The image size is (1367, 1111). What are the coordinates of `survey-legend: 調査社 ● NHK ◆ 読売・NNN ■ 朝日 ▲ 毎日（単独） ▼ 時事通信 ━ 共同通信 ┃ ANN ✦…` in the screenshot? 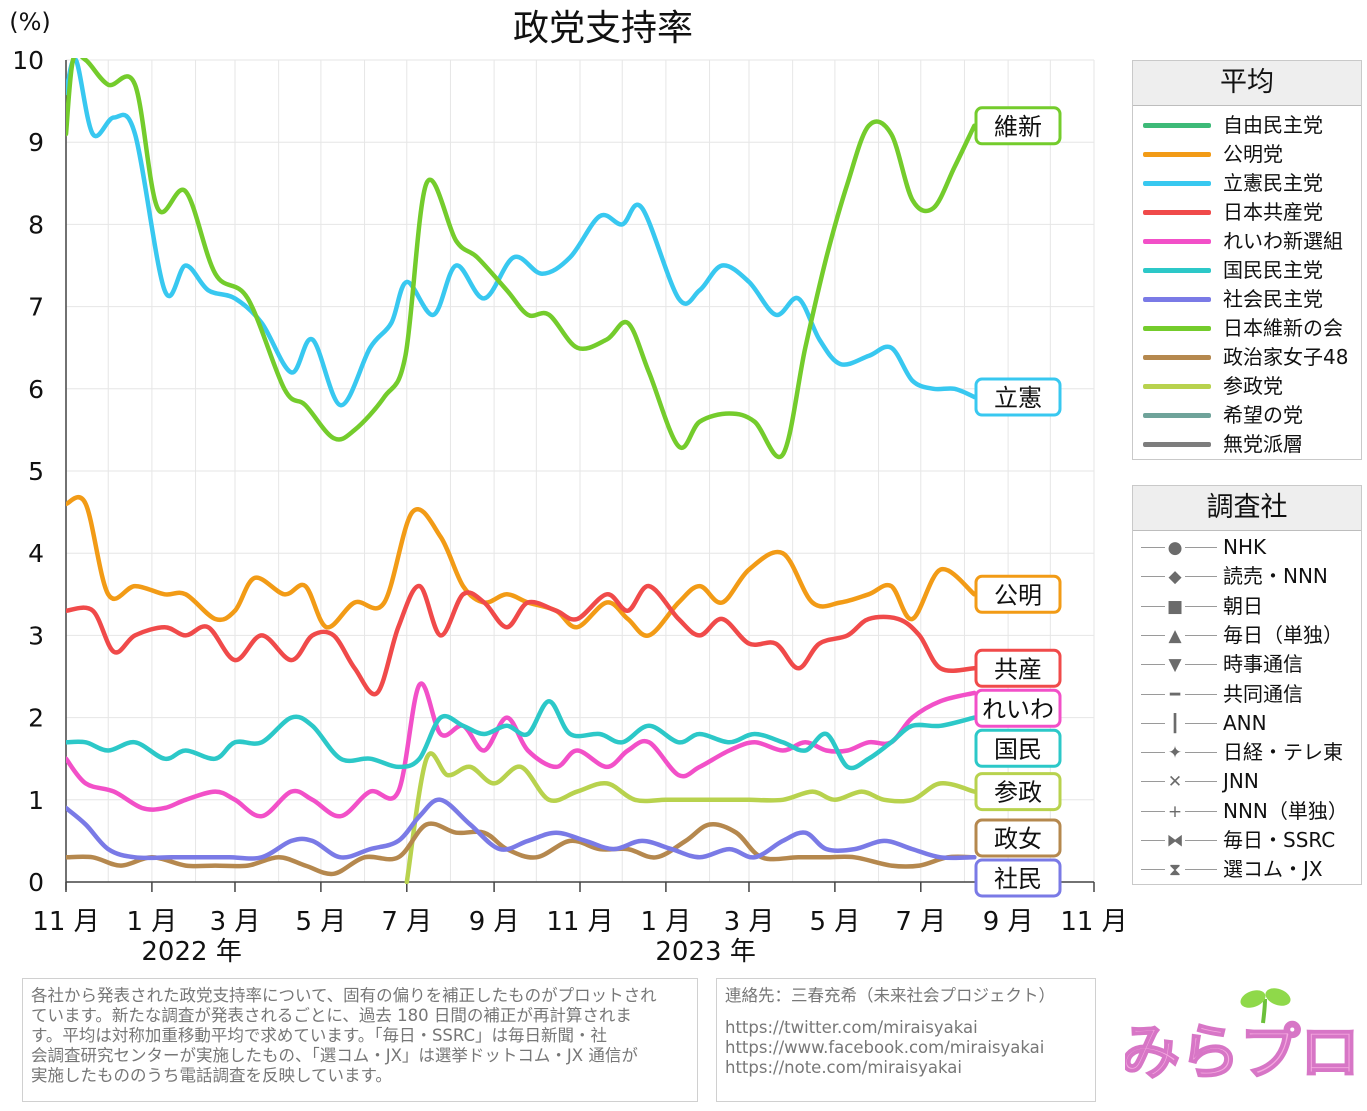 It's located at (1247, 685).